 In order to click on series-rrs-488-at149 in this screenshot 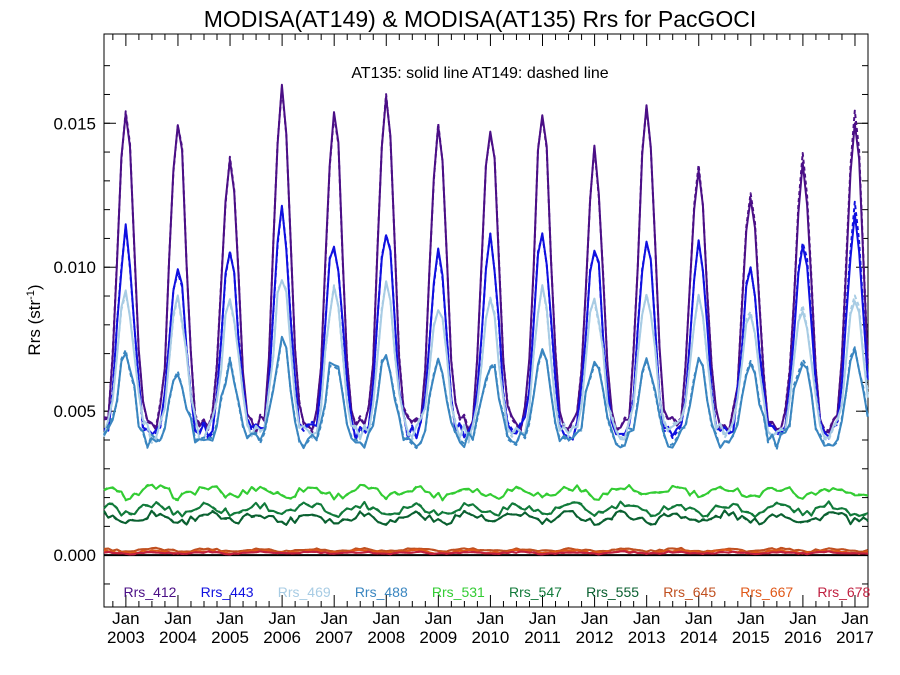, I will do `click(486, 393)`.